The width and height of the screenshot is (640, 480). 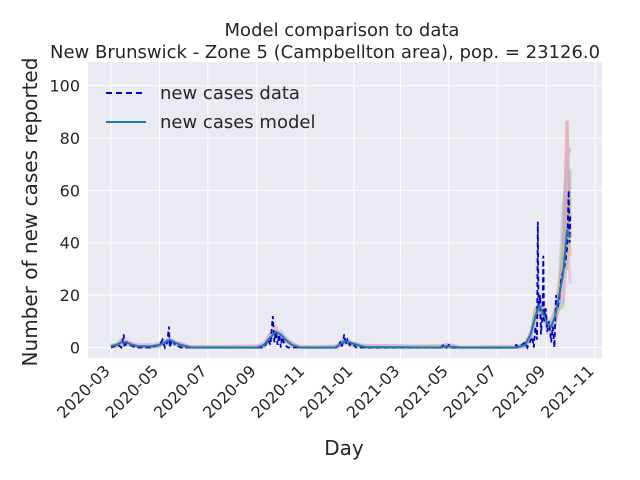 I want to click on legend: new cases data new cases model, so click(x=210, y=108).